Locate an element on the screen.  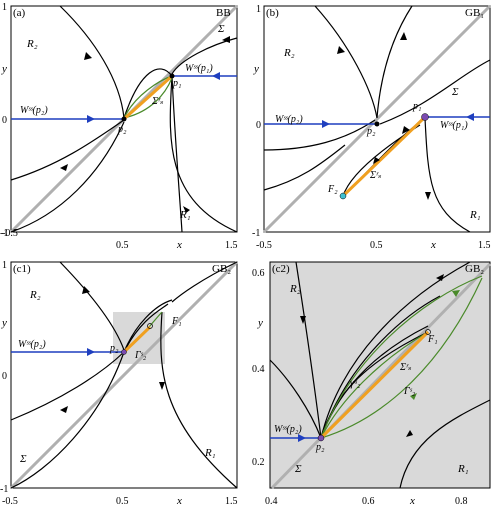
region-label: R₁ is located at coordinates (185, 215).